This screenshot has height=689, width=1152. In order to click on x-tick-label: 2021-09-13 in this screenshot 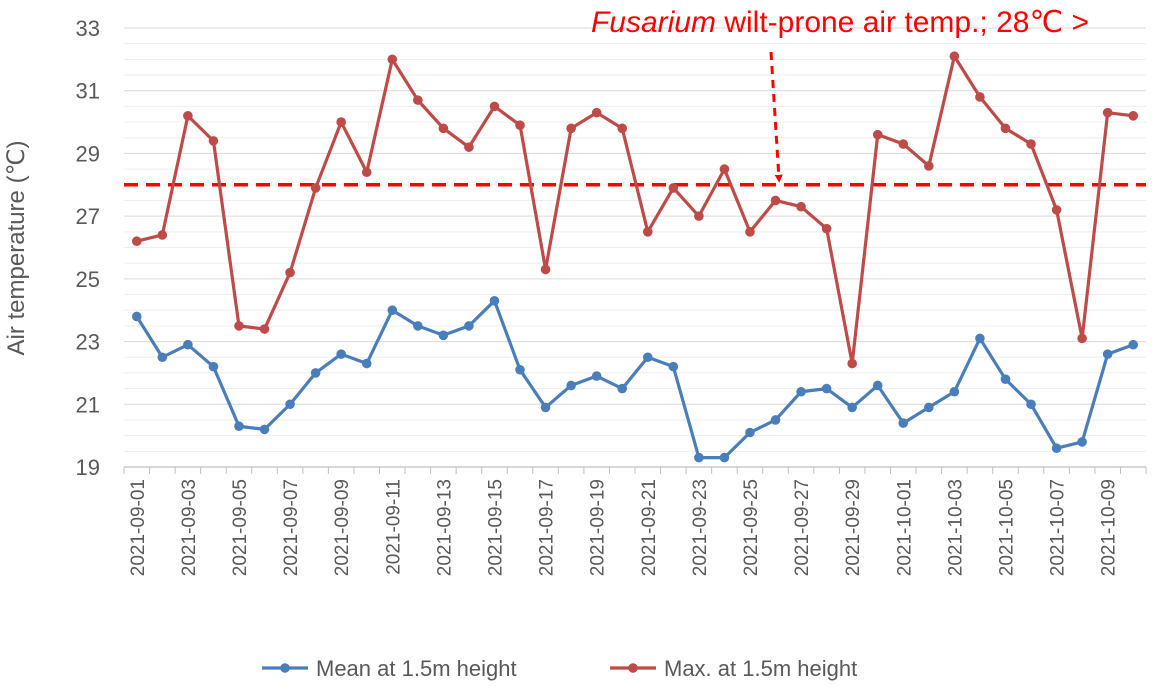, I will do `click(444, 527)`.